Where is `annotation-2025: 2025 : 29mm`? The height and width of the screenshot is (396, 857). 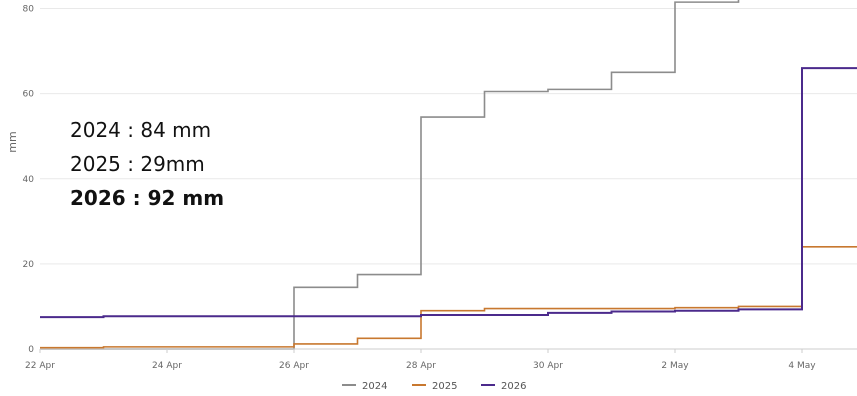
annotation-2025: 2025 : 29mm is located at coordinates (137, 164).